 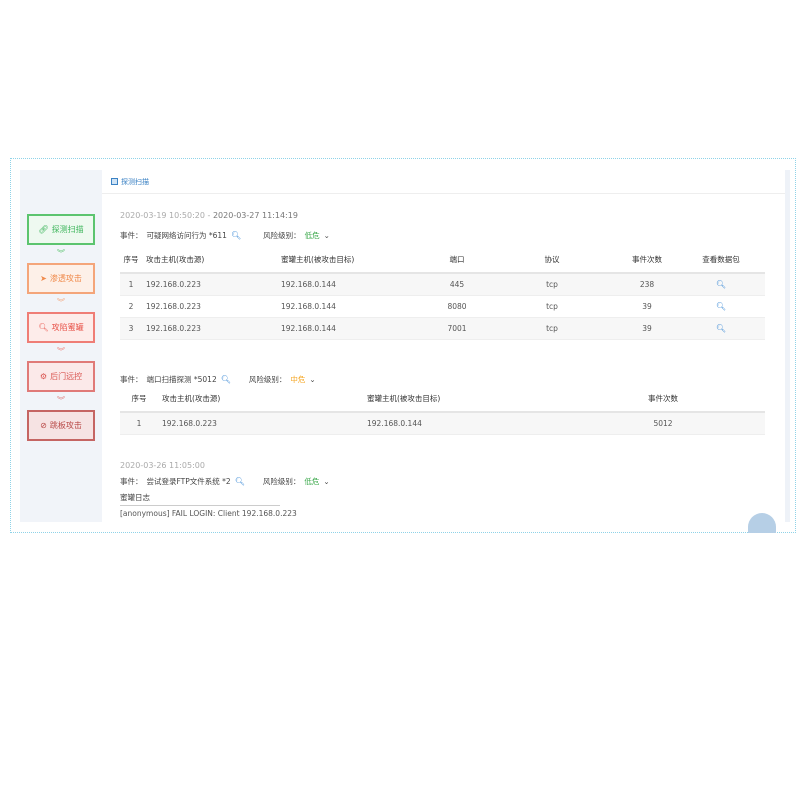 What do you see at coordinates (61, 327) in the screenshot?
I see `step-compromise: 🔍︎ 攻陷蜜罐` at bounding box center [61, 327].